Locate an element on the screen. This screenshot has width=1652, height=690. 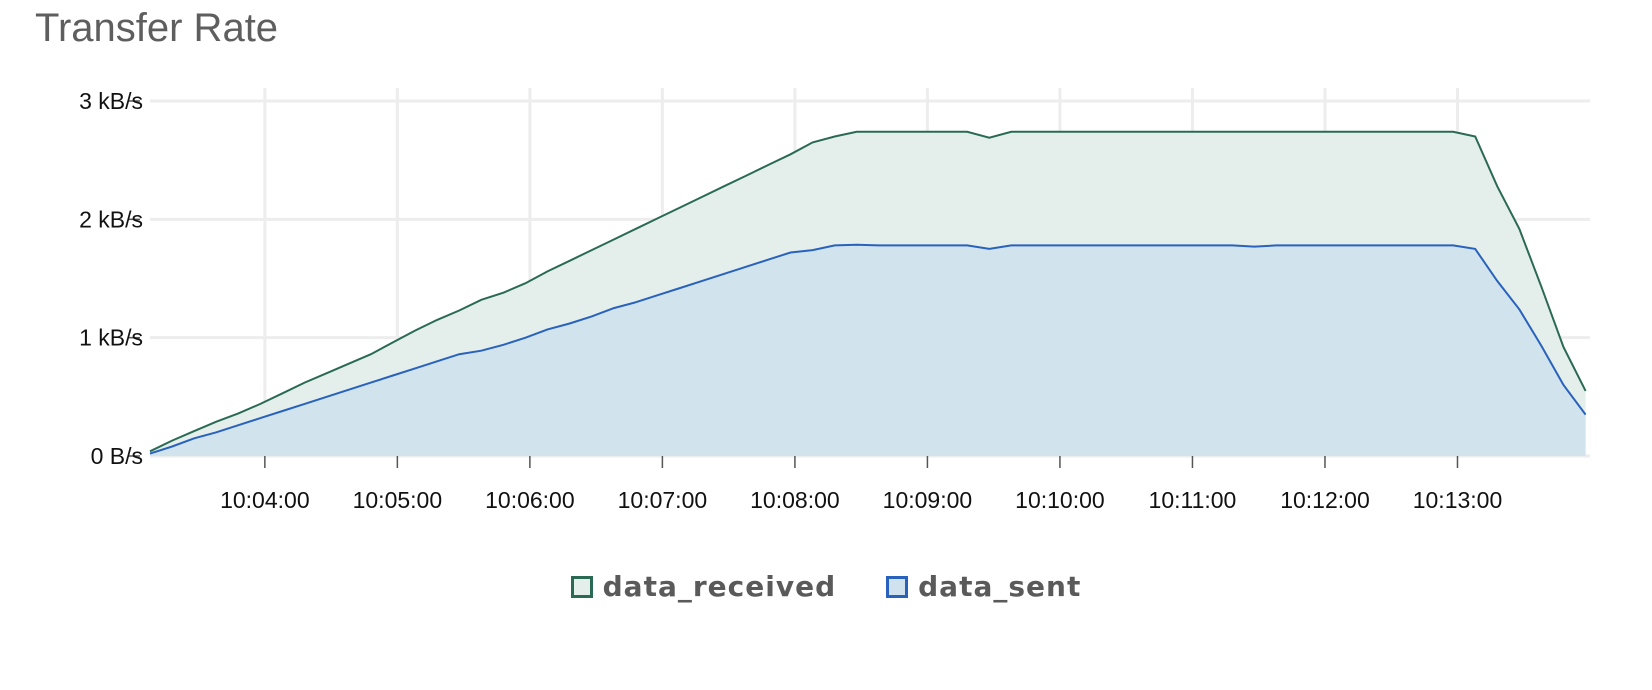
chart-legend: data_received data_sent is located at coordinates (826, 586).